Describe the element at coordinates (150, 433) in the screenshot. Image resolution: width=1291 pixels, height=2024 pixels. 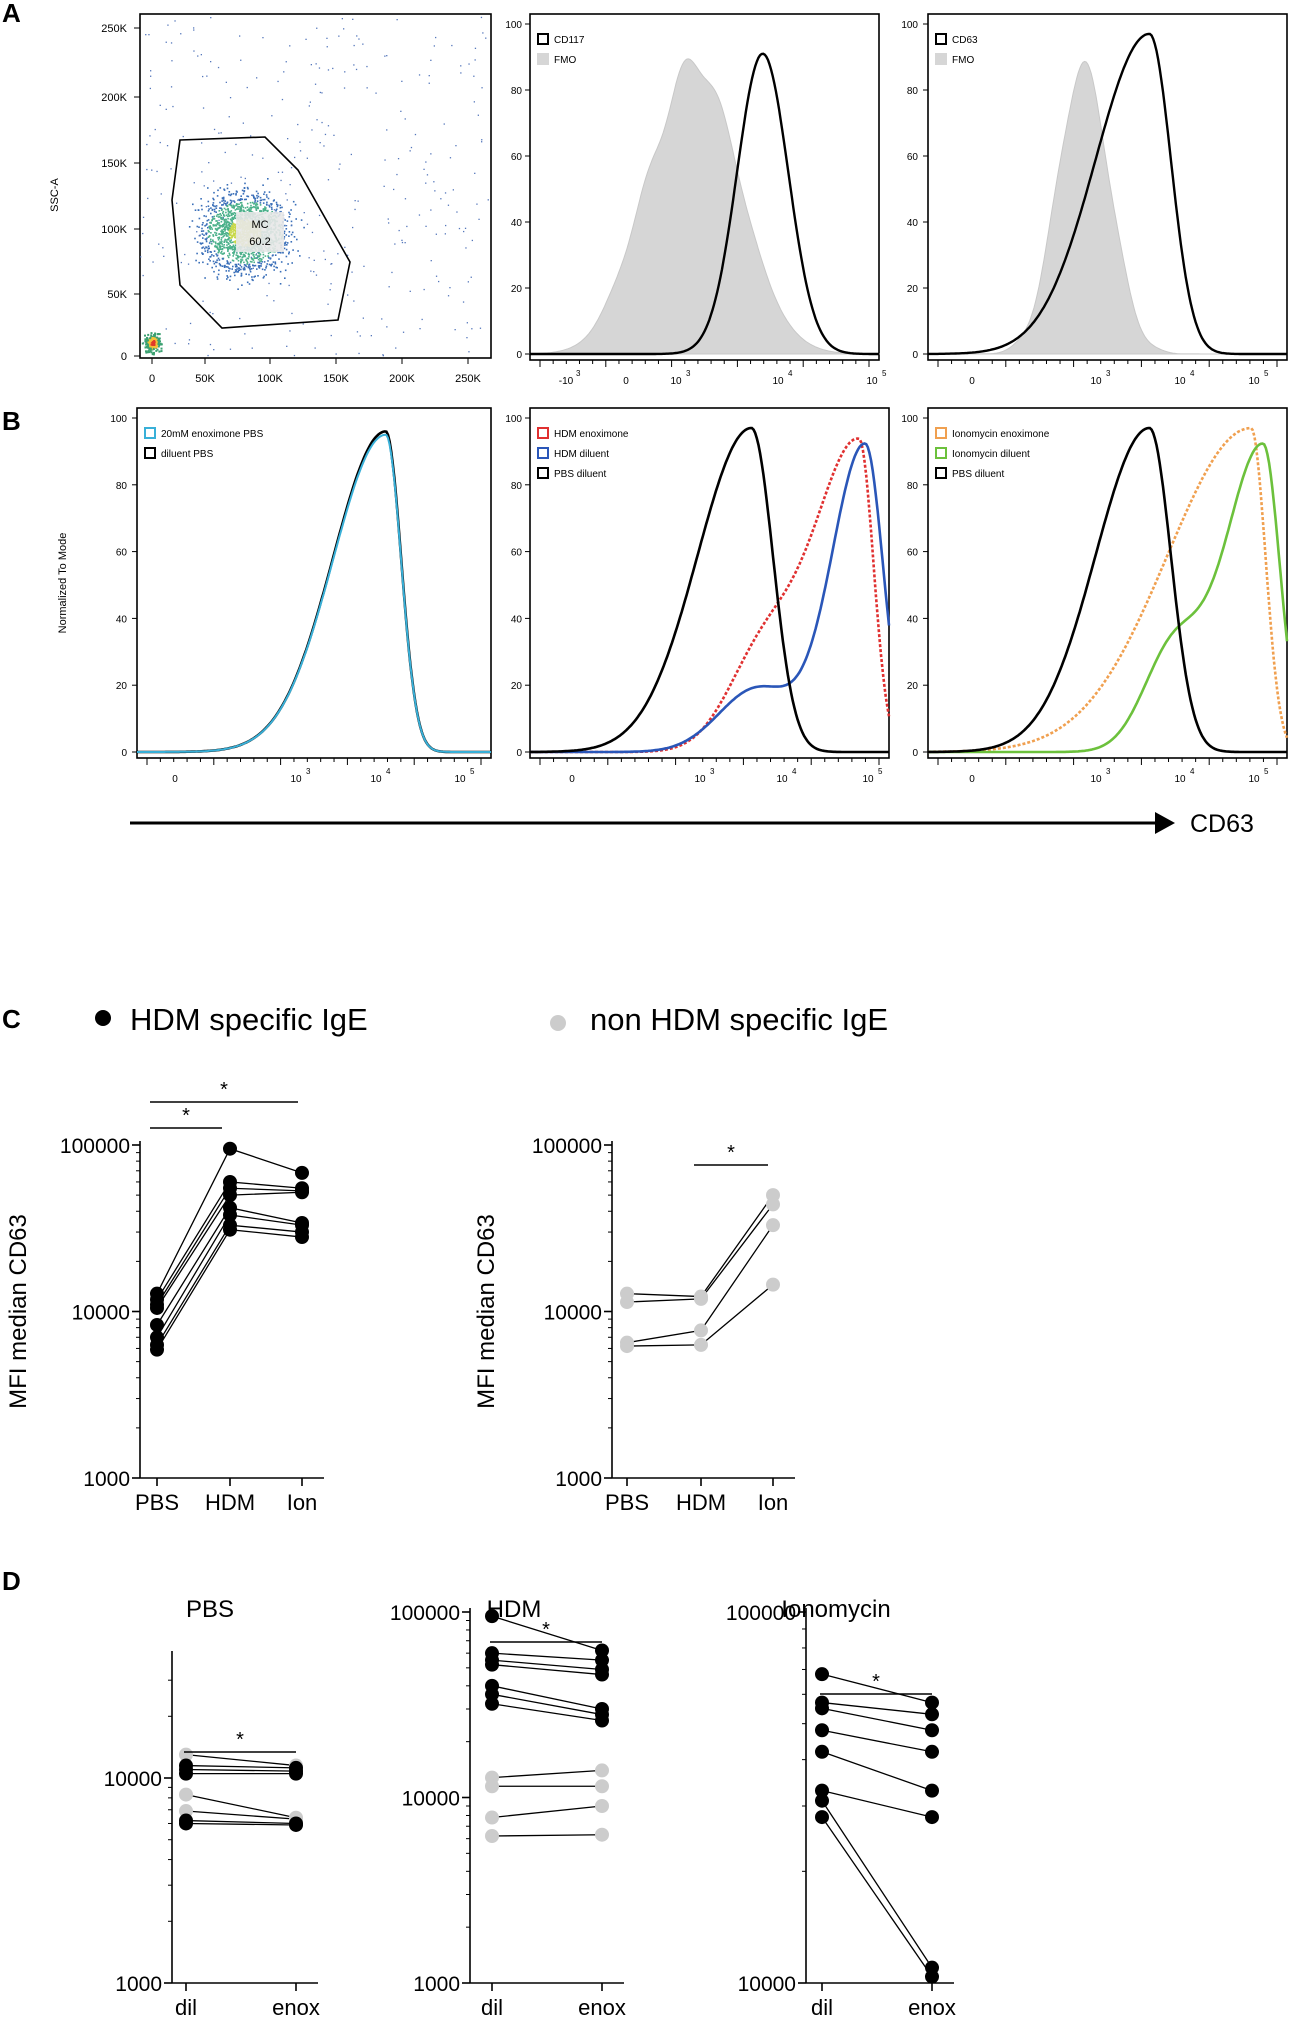
I see `legend-swatch` at that location.